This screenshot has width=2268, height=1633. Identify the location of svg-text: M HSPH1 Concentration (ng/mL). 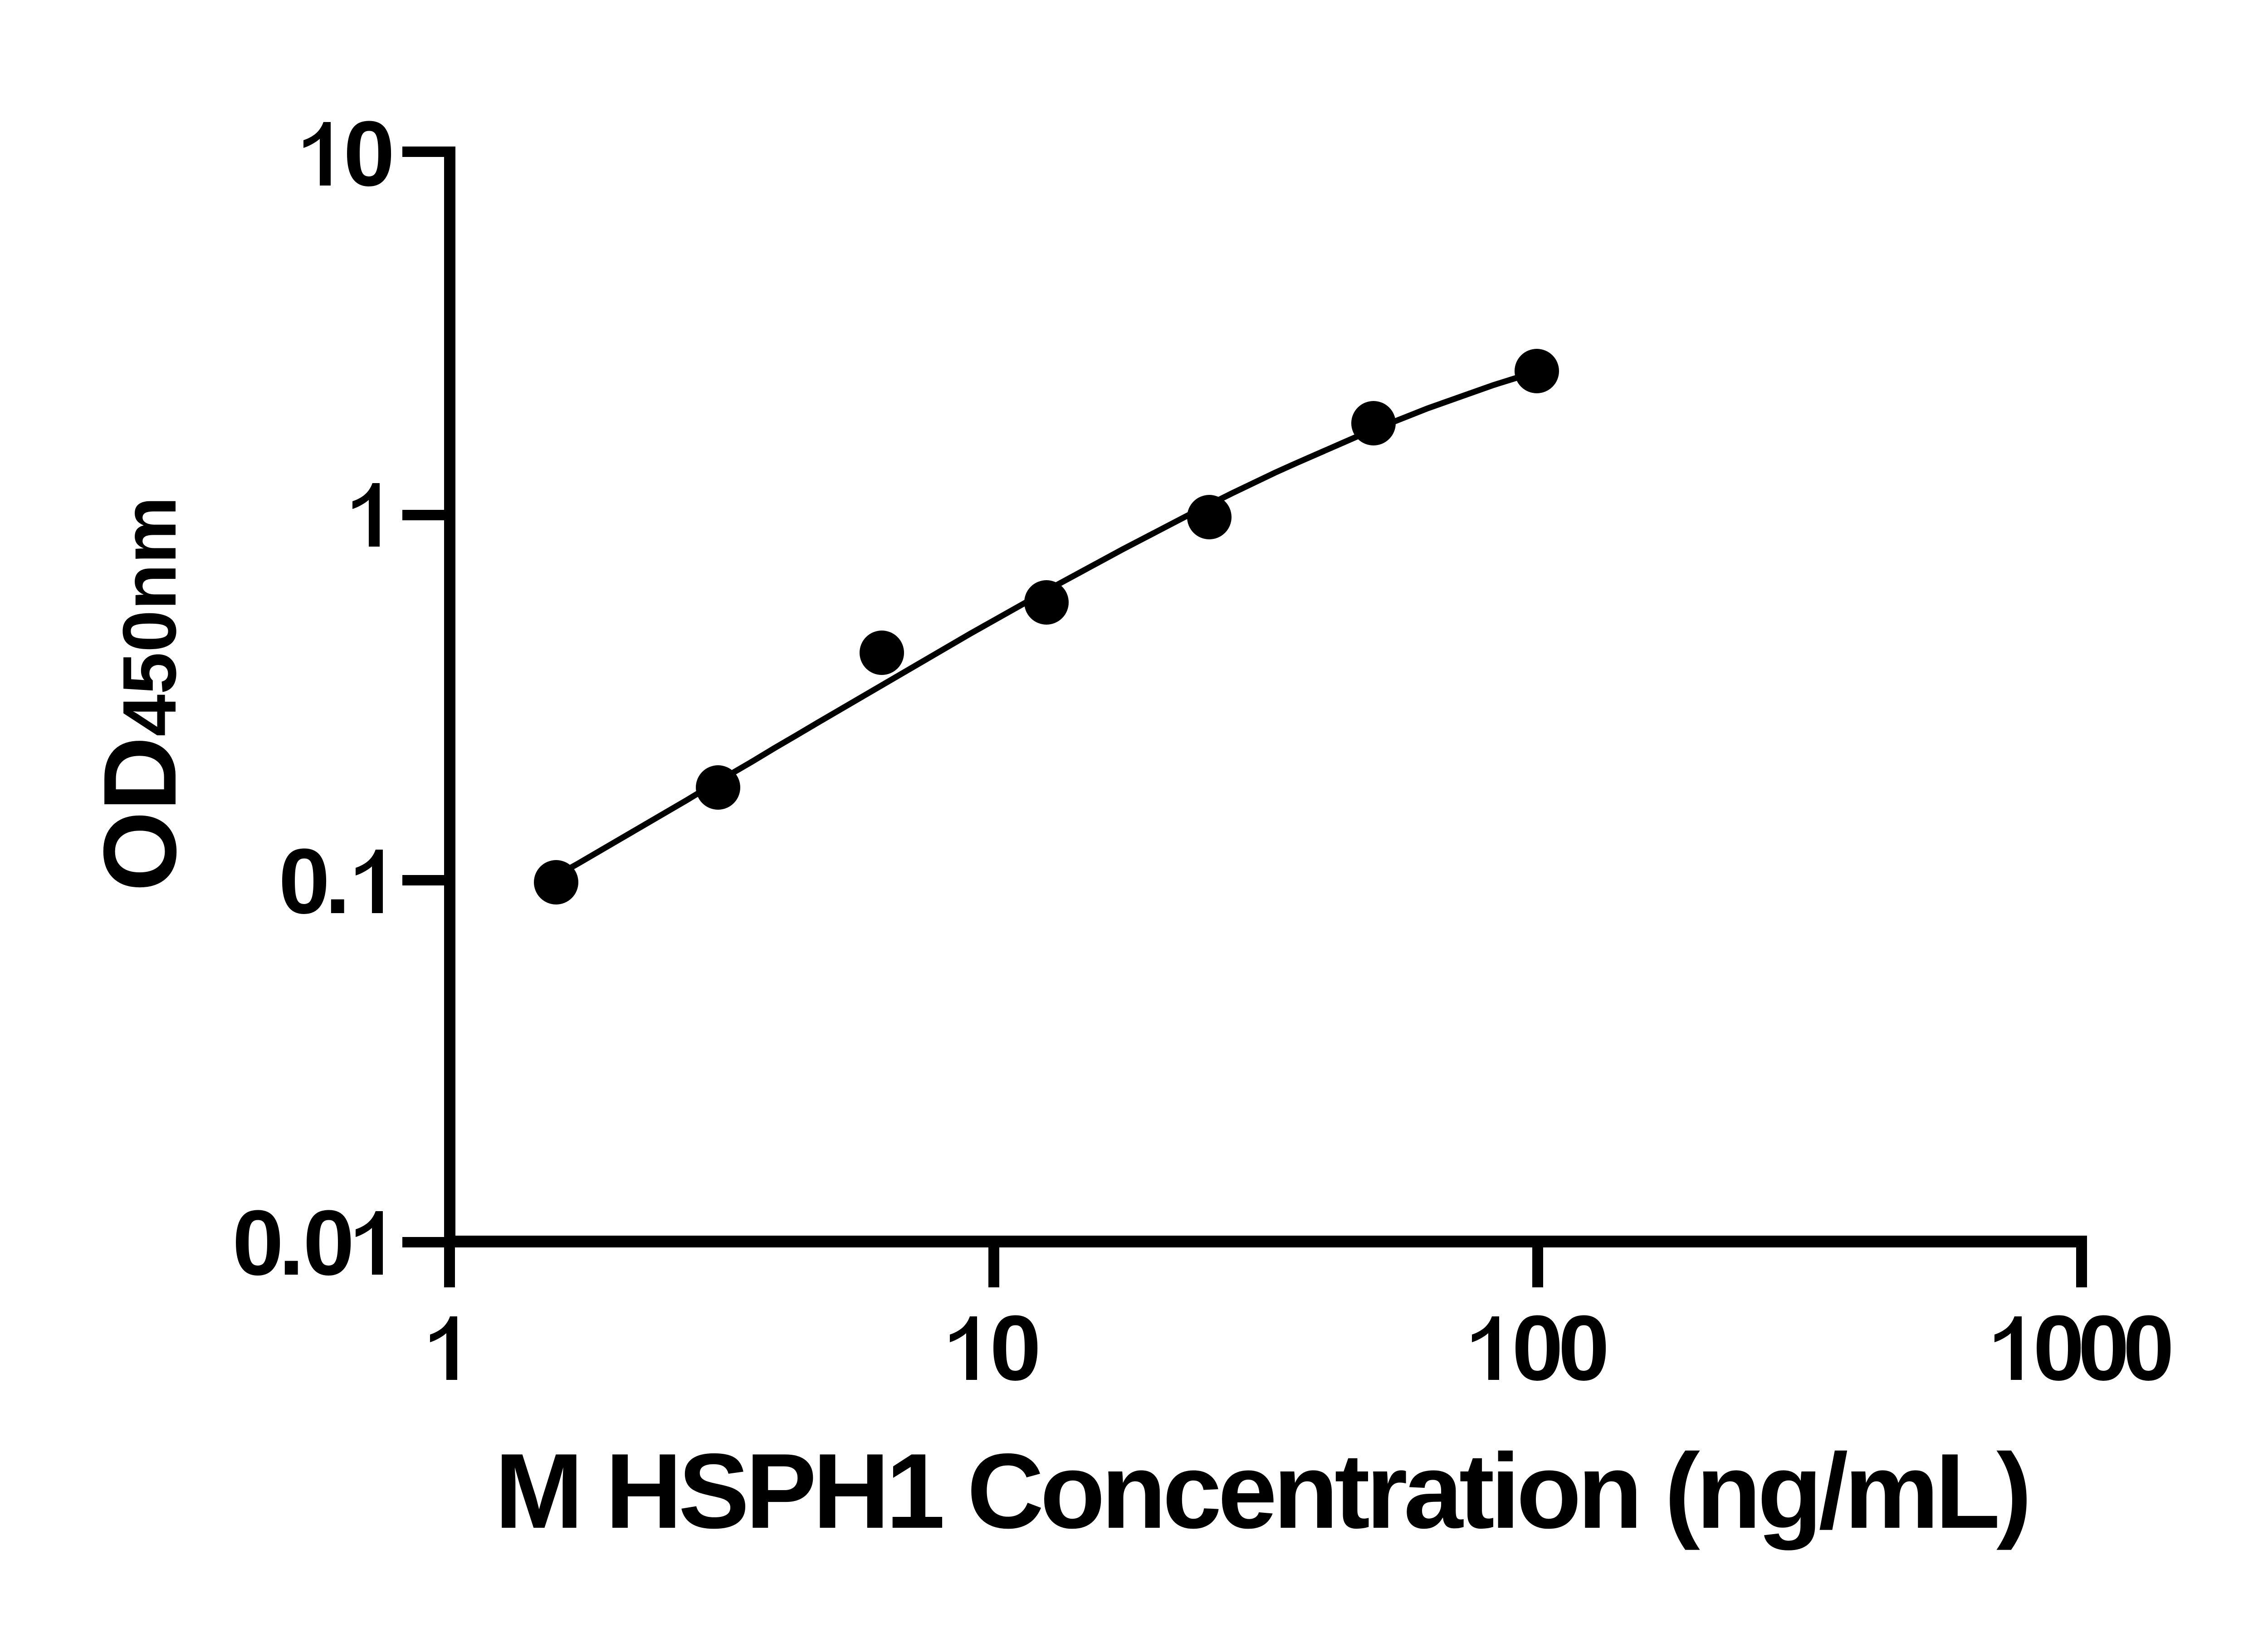
(1264, 1490).